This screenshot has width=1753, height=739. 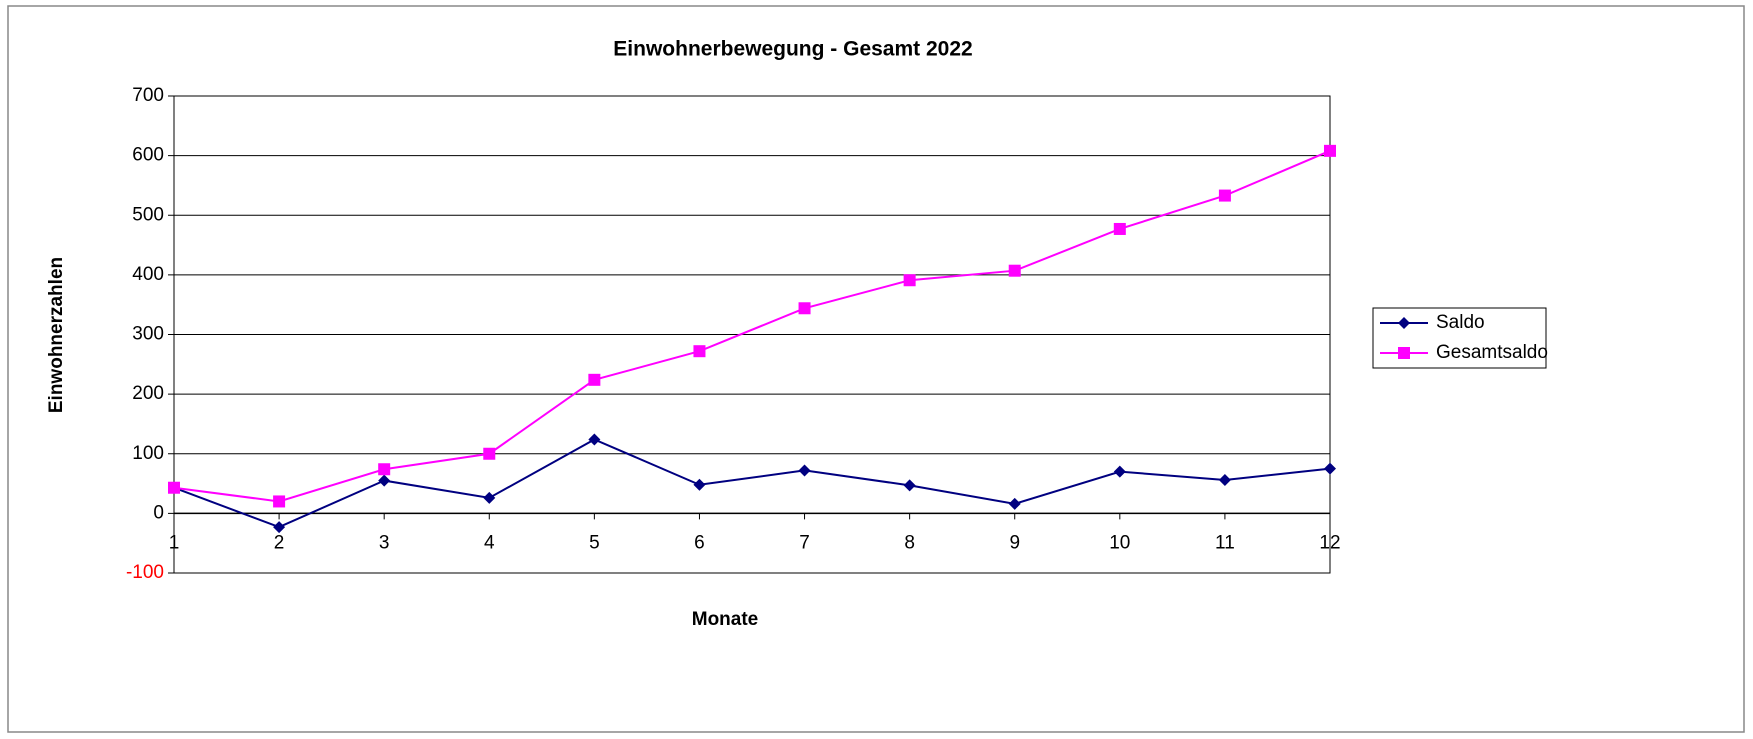 I want to click on y-tick-label: 200, so click(x=148, y=393).